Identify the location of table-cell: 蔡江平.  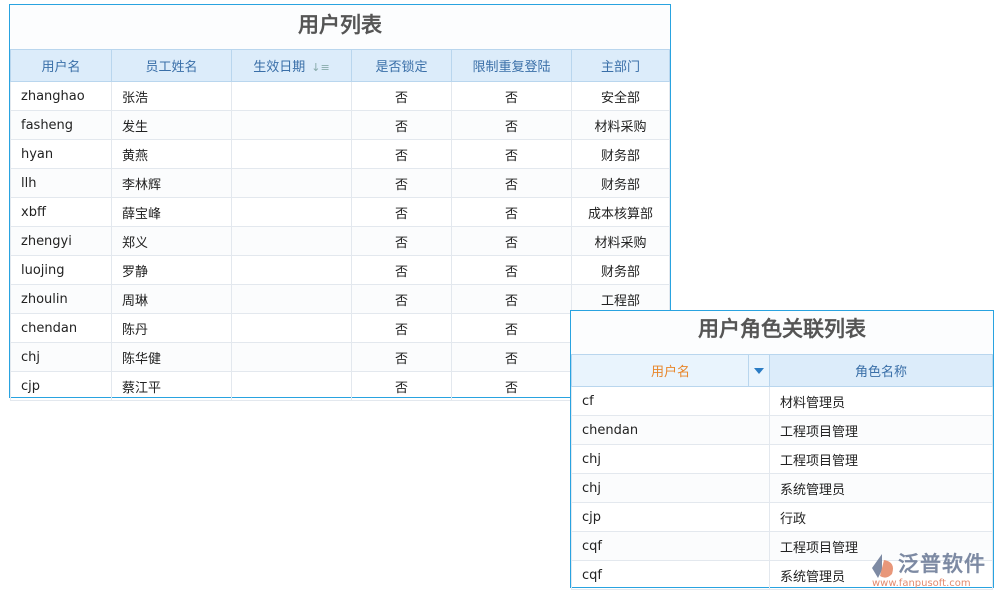
(171, 386).